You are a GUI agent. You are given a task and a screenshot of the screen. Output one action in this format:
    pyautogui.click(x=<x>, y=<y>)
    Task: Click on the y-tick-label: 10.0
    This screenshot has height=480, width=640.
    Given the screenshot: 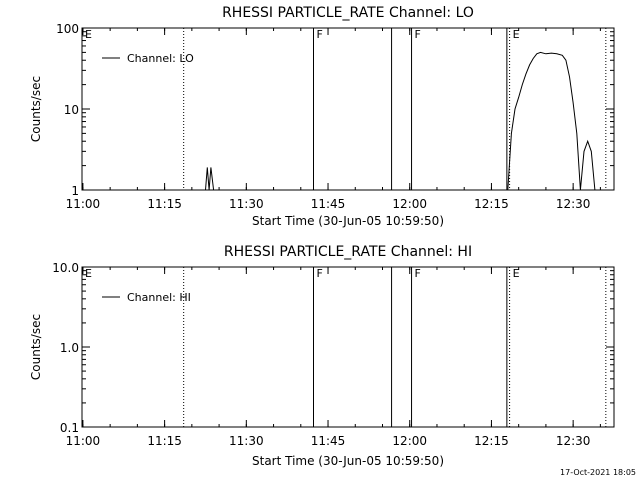 What is the action you would take?
    pyautogui.click(x=65, y=268)
    